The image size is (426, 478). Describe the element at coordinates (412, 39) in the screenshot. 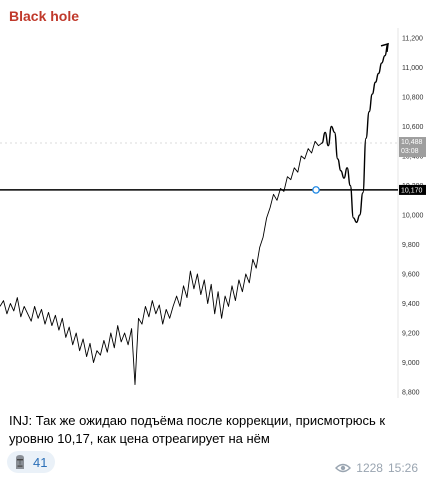

I see `y-tick-label: 11,200` at that location.